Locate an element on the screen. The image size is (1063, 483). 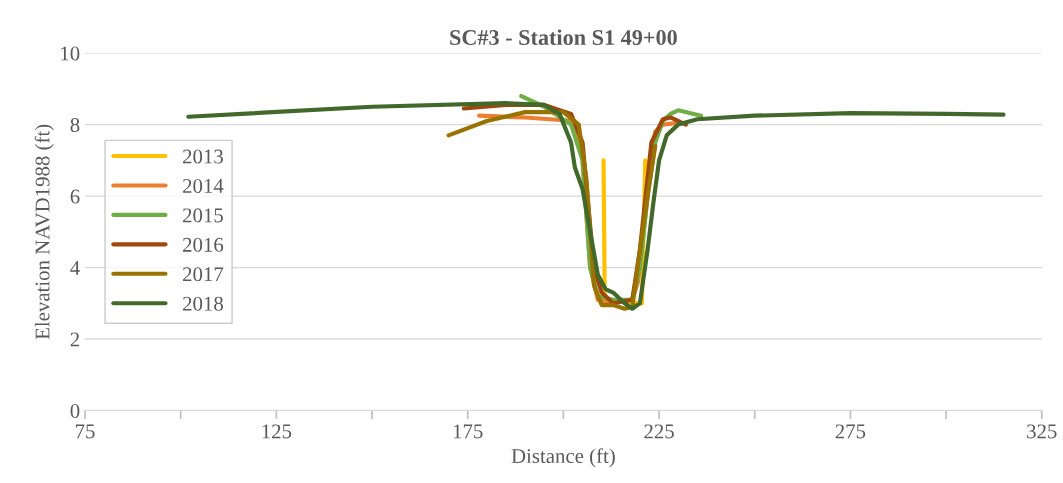
legend-label: 2017 is located at coordinates (203, 274).